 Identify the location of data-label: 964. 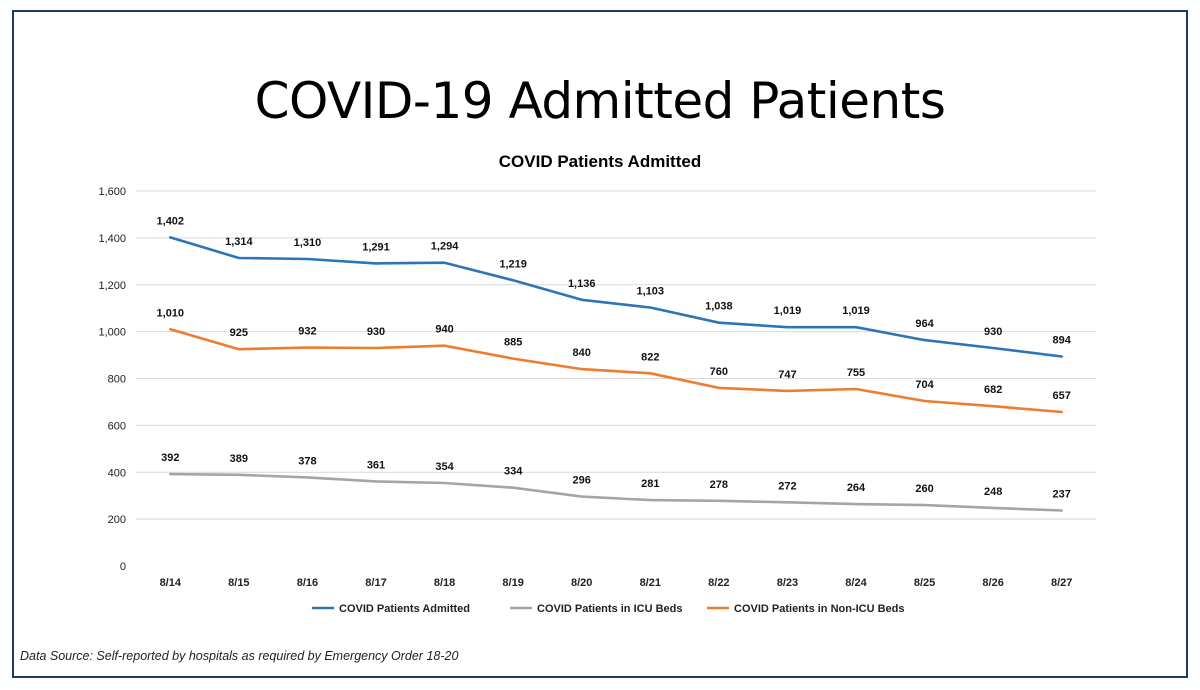
(924, 324).